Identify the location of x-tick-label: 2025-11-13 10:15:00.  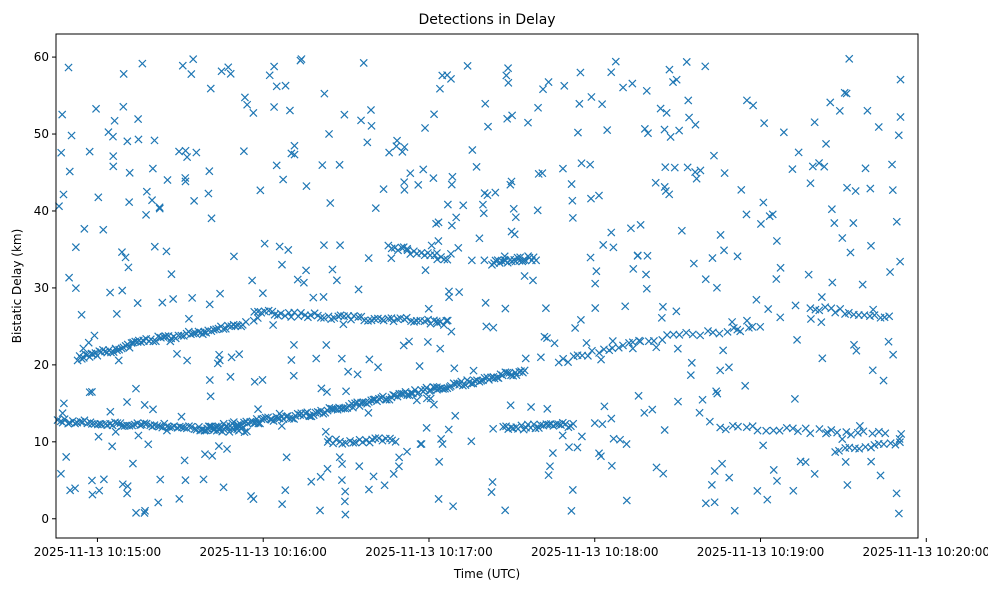
(97, 552).